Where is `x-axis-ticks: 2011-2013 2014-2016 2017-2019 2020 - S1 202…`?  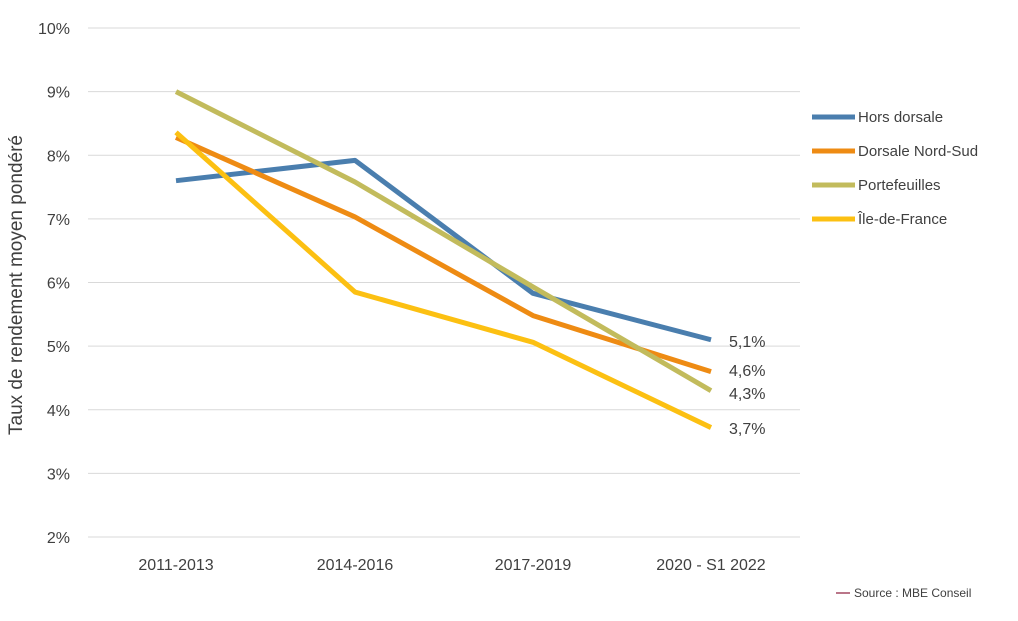
x-axis-ticks: 2011-2013 2014-2016 2017-2019 2020 - S1 202… is located at coordinates (451, 565).